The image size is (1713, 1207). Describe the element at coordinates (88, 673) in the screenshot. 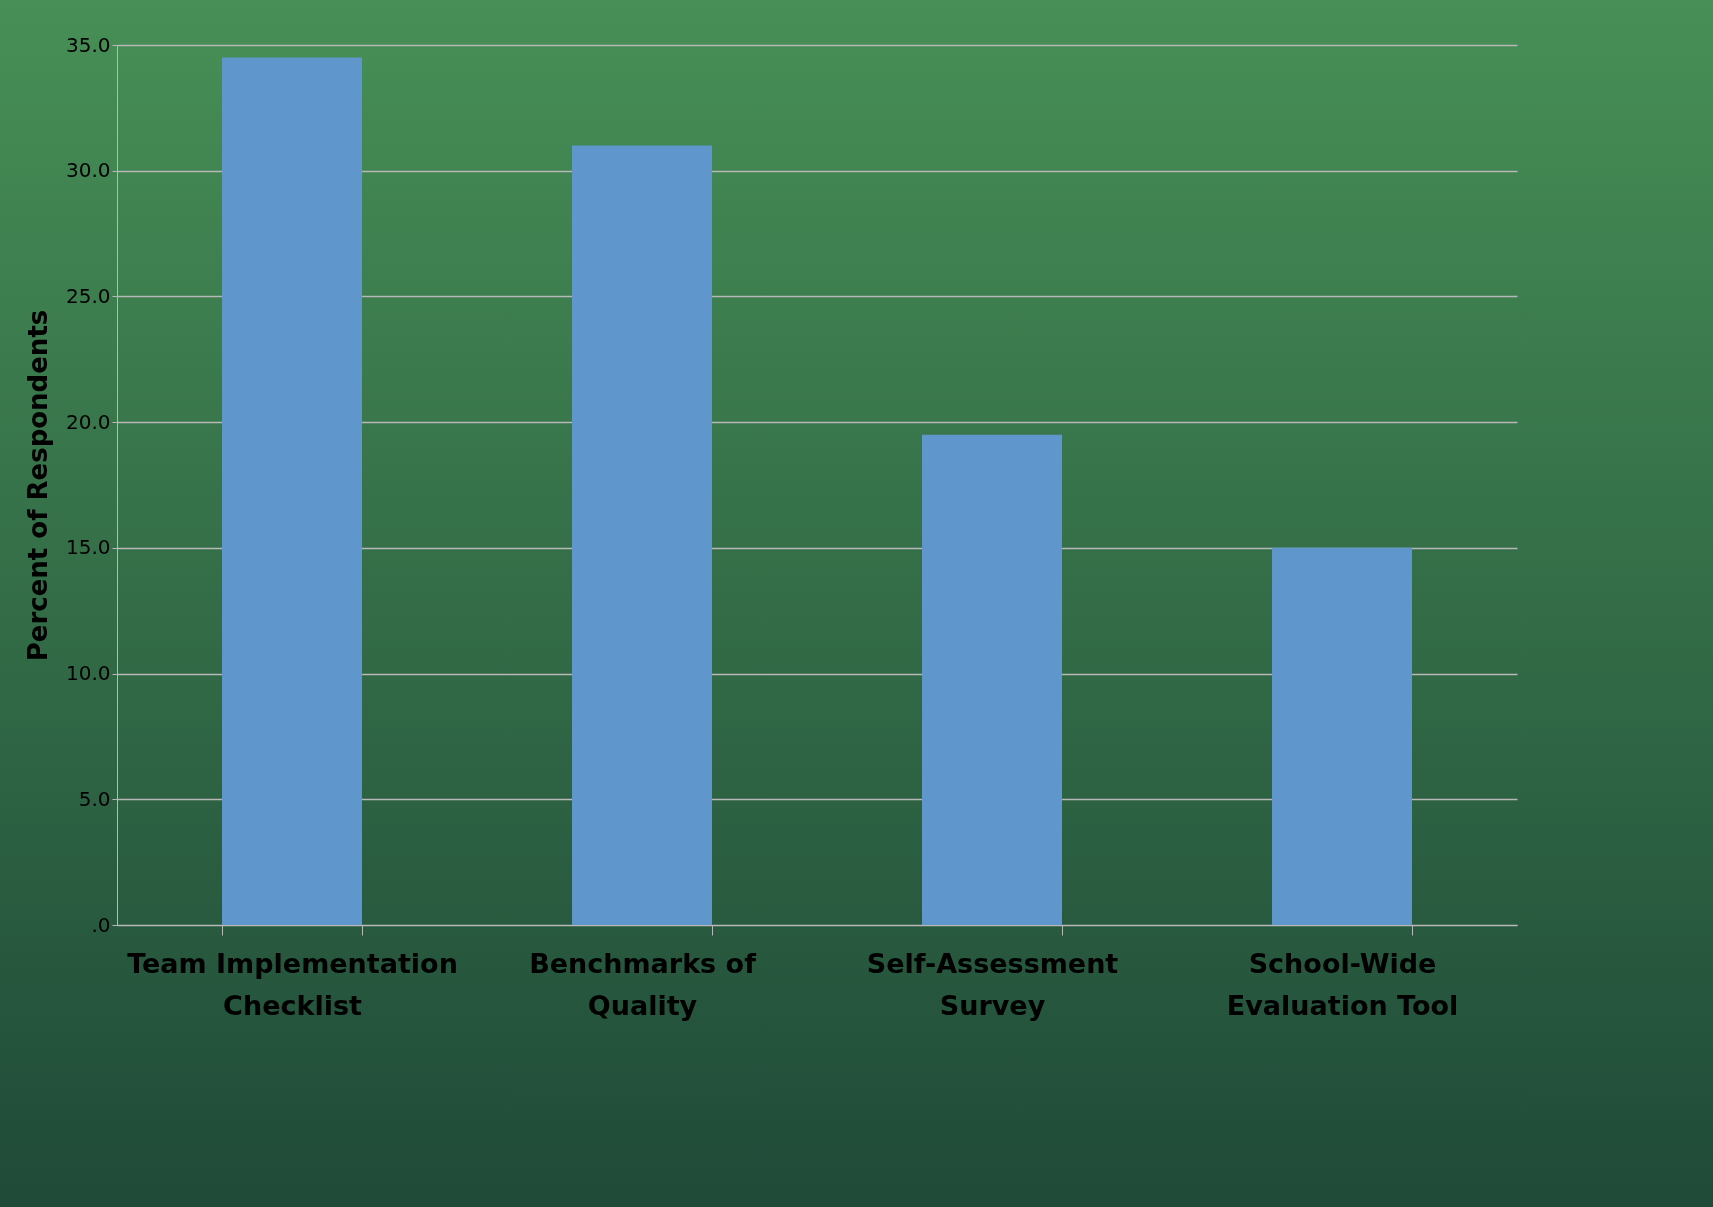

I see `y-tick-label: 10.0` at that location.